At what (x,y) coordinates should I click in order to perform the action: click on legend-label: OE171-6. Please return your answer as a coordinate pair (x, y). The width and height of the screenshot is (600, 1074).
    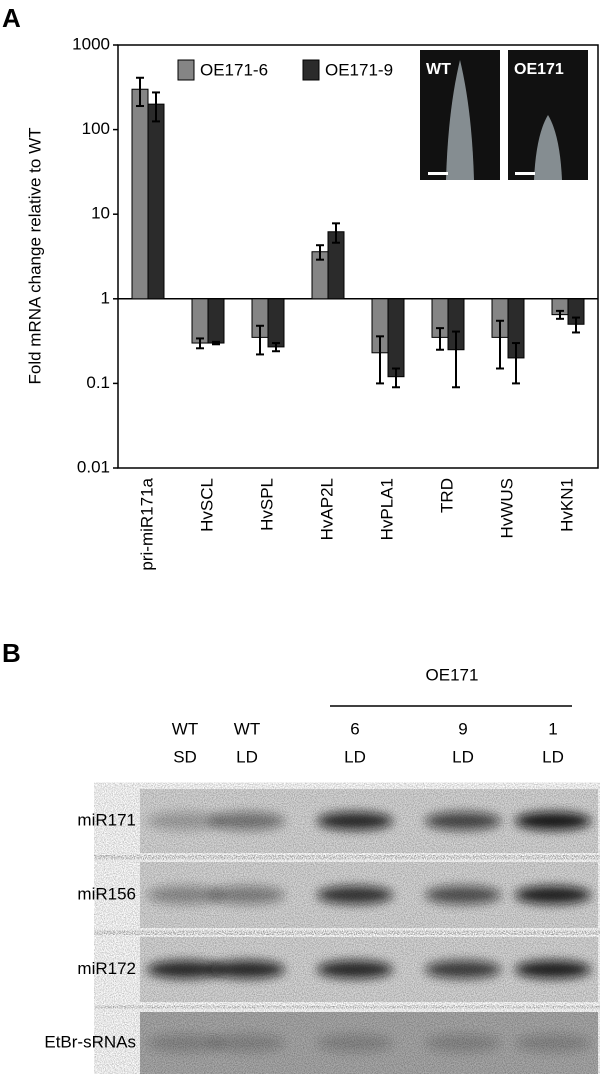
    Looking at the image, I should click on (234, 69).